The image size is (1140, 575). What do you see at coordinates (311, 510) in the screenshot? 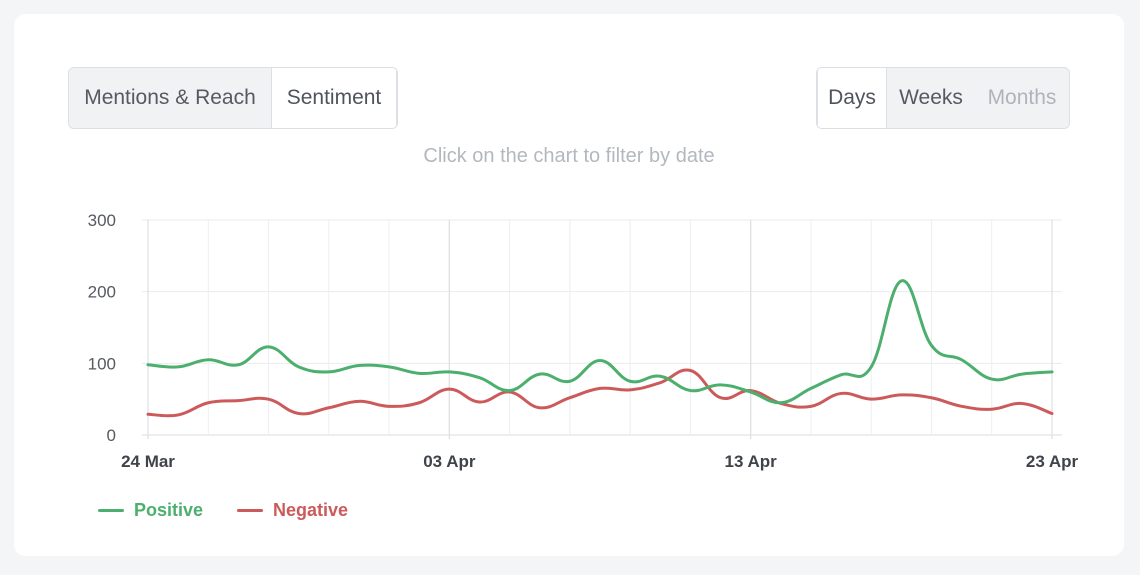
I see `legend-label-negative: Negative` at bounding box center [311, 510].